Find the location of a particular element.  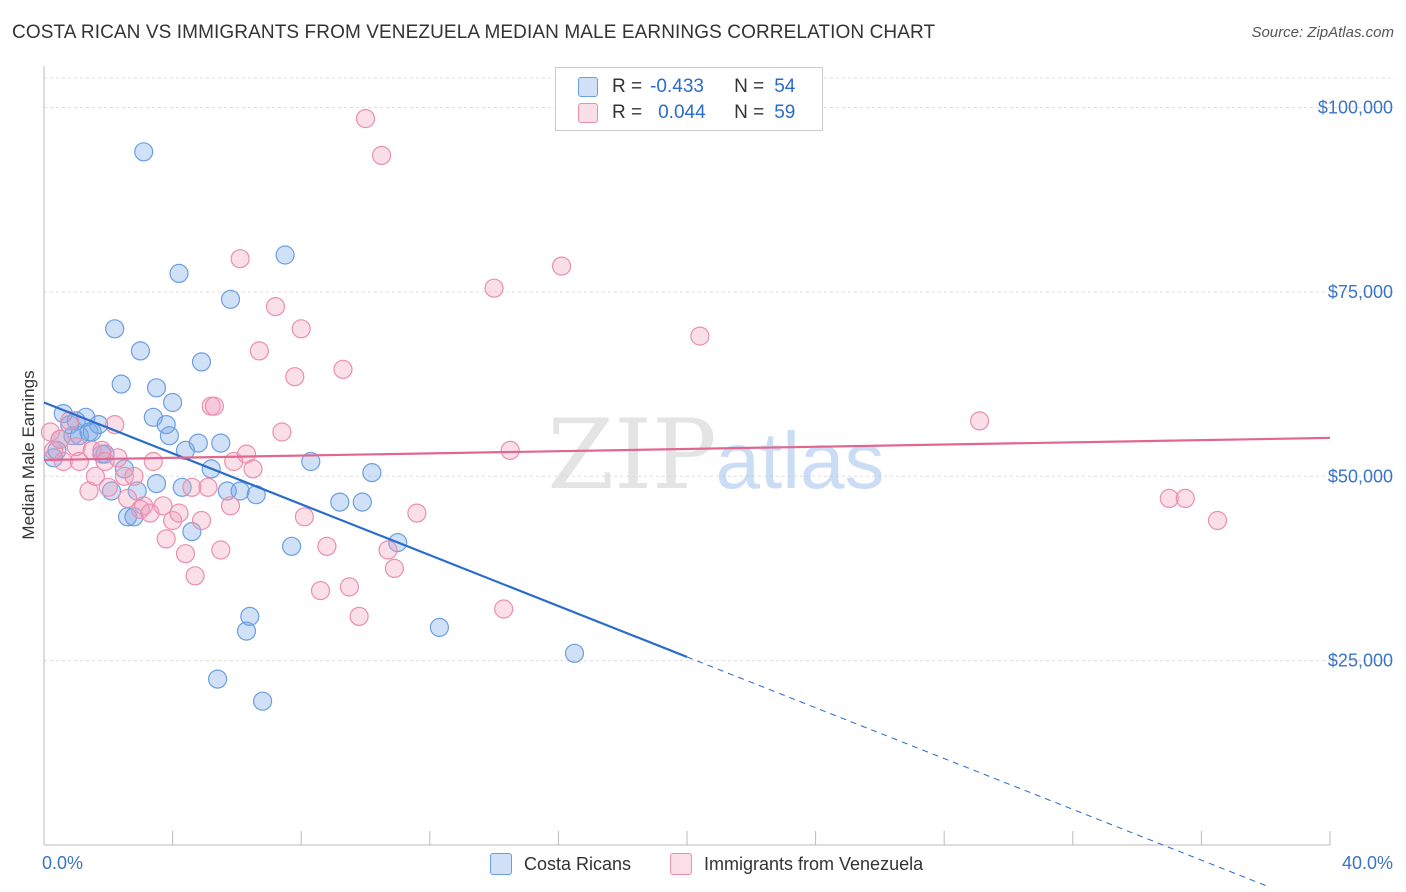

bottom-legend-costa-ricans: Costa Ricans is located at coordinates (560, 864).